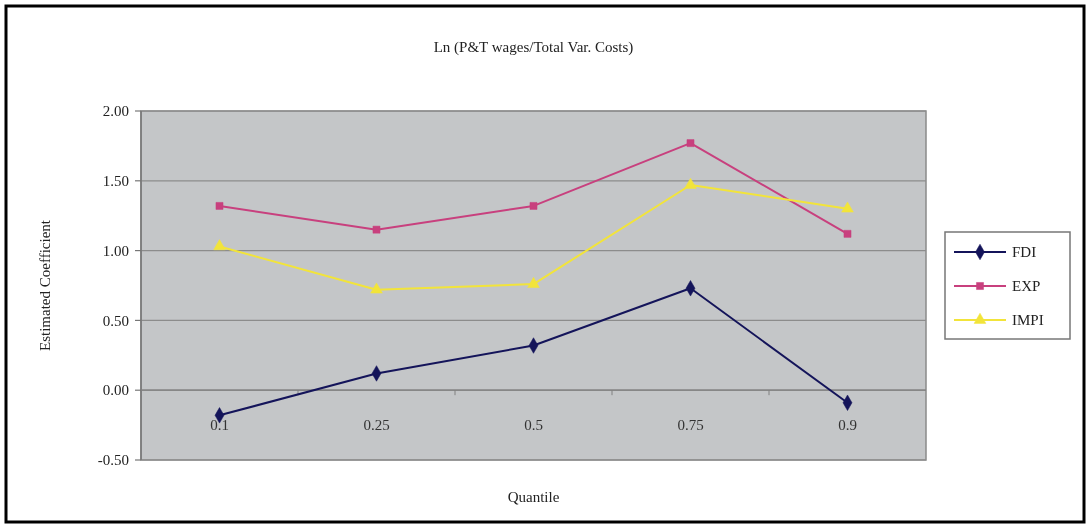 This screenshot has height=528, width=1090. Describe the element at coordinates (533, 47) in the screenshot. I see `chart-title: Ln (P&T wages/Total Var. Costs)` at that location.